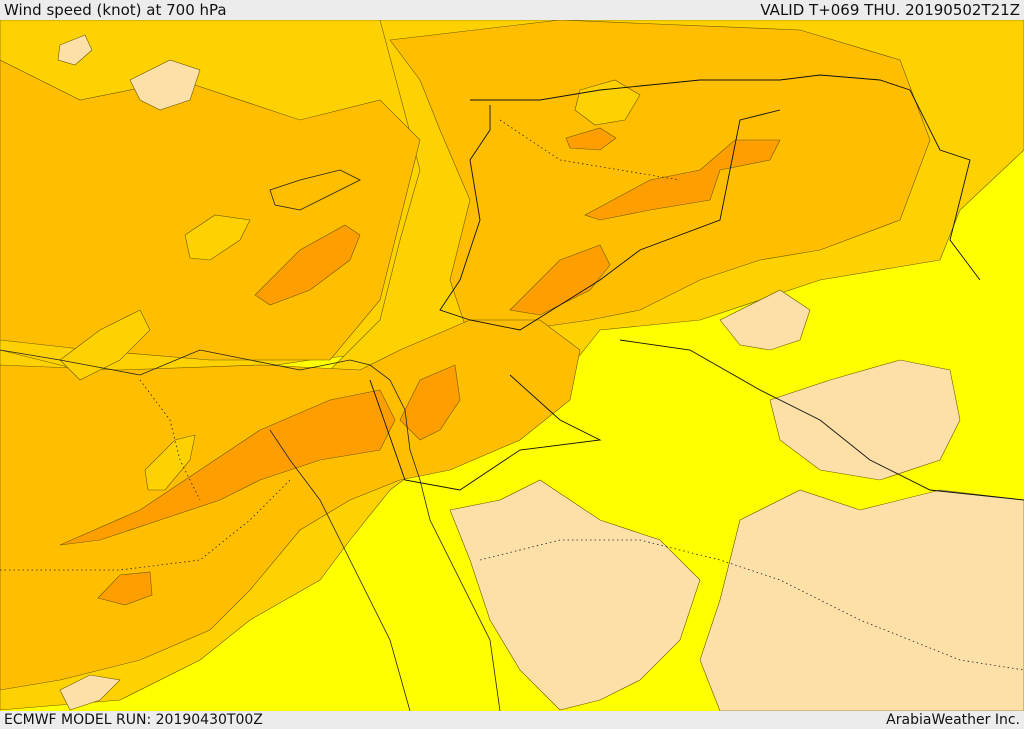  Describe the element at coordinates (890, 10) in the screenshot. I see `valid-time: VALID T+069 THU. 20190502T21Z` at that location.